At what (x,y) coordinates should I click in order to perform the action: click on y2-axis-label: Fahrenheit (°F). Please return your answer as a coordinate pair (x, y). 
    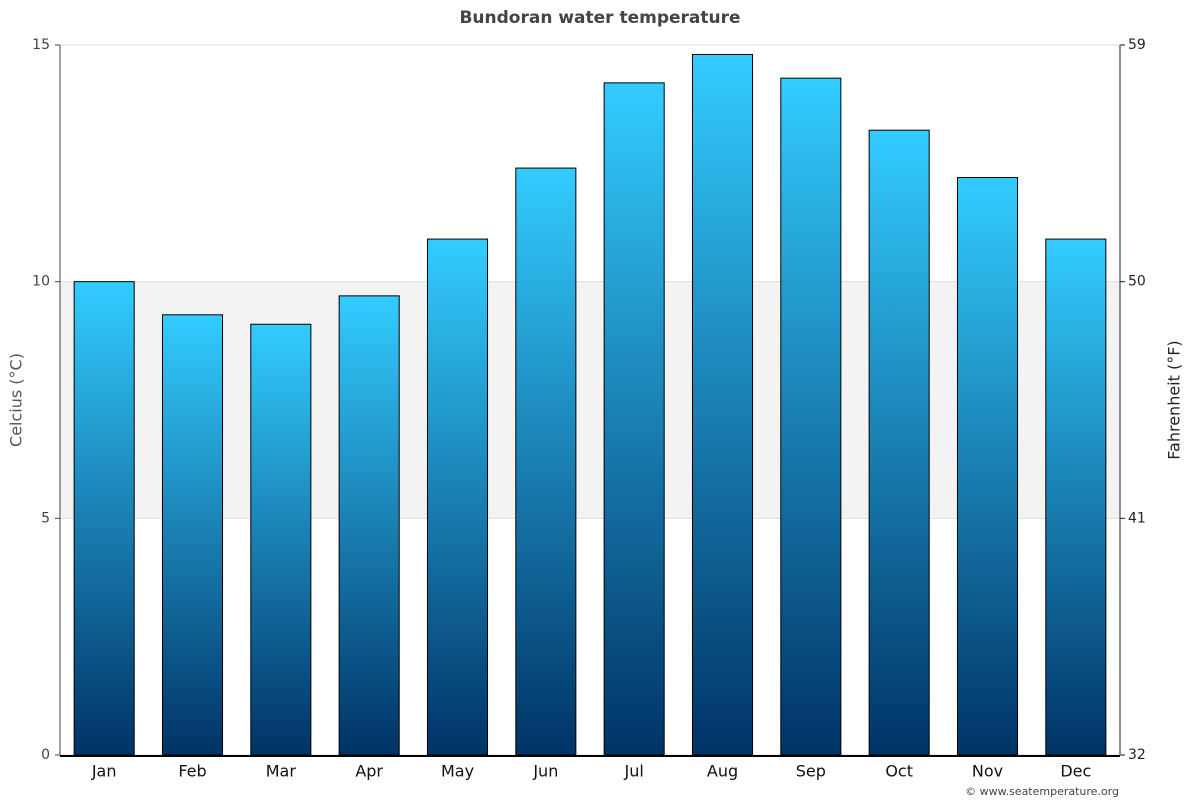
    Looking at the image, I should click on (1174, 399).